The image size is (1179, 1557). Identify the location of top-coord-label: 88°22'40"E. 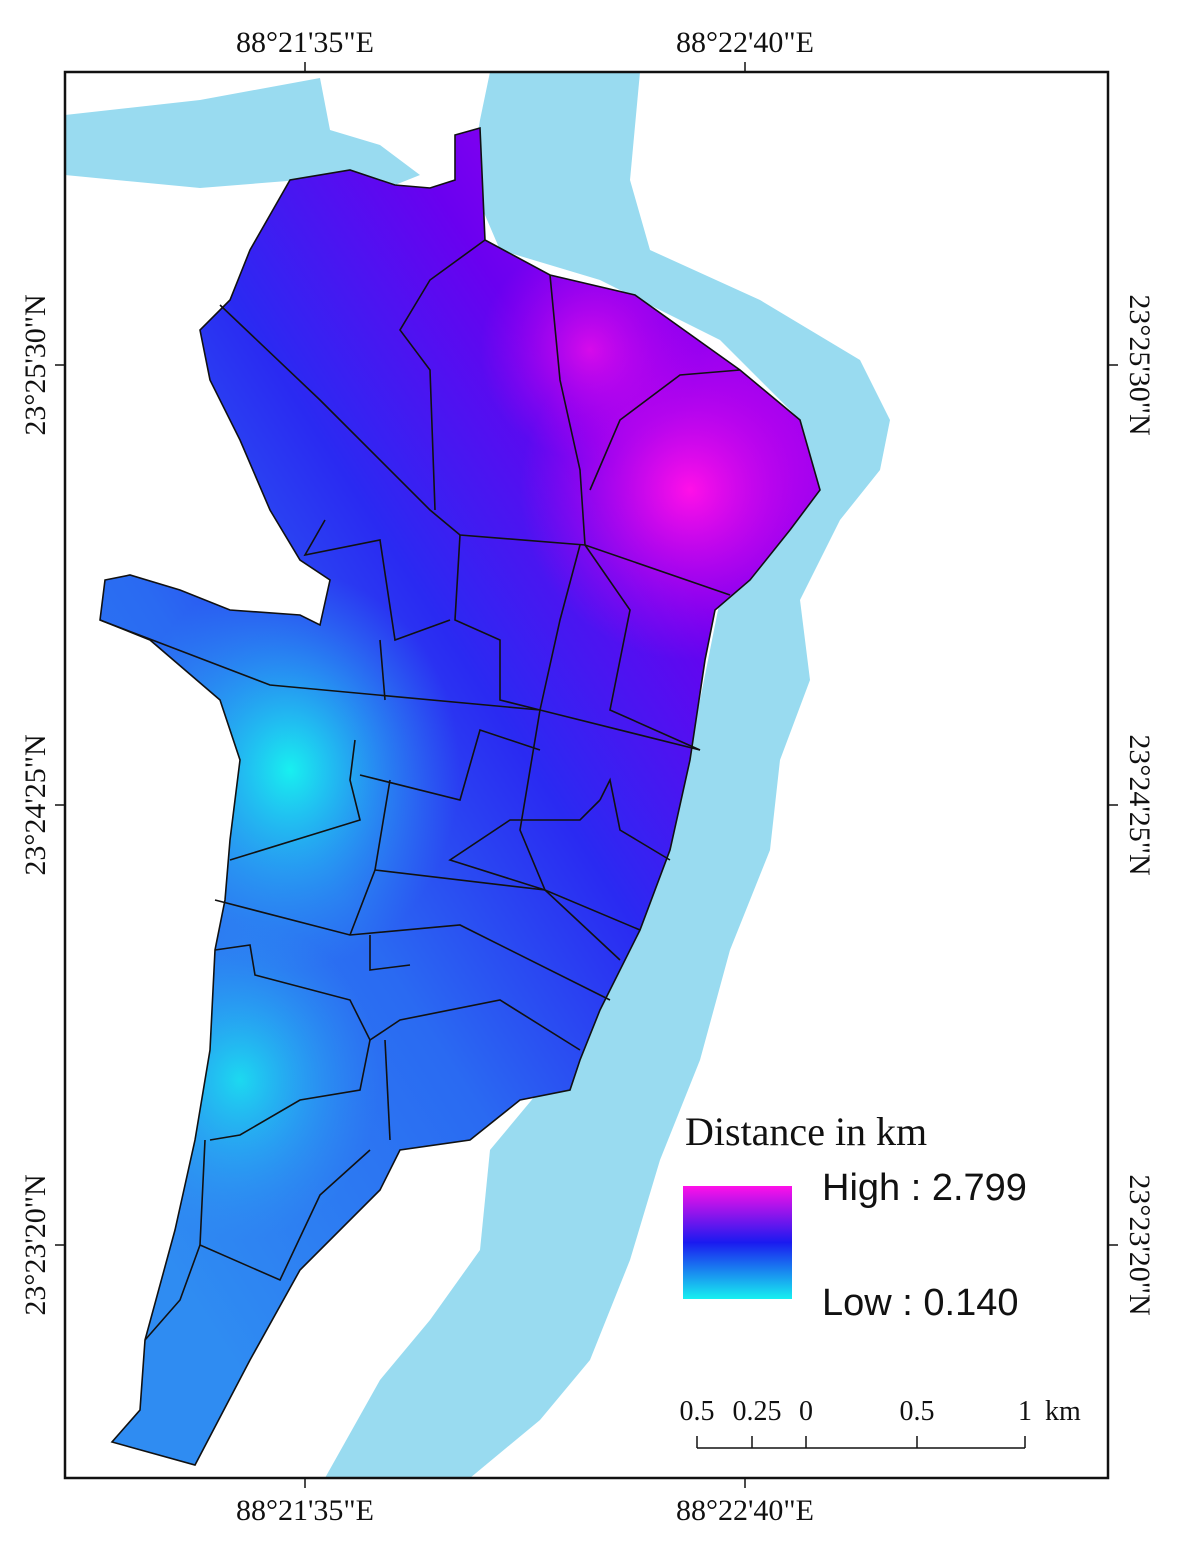
(745, 42).